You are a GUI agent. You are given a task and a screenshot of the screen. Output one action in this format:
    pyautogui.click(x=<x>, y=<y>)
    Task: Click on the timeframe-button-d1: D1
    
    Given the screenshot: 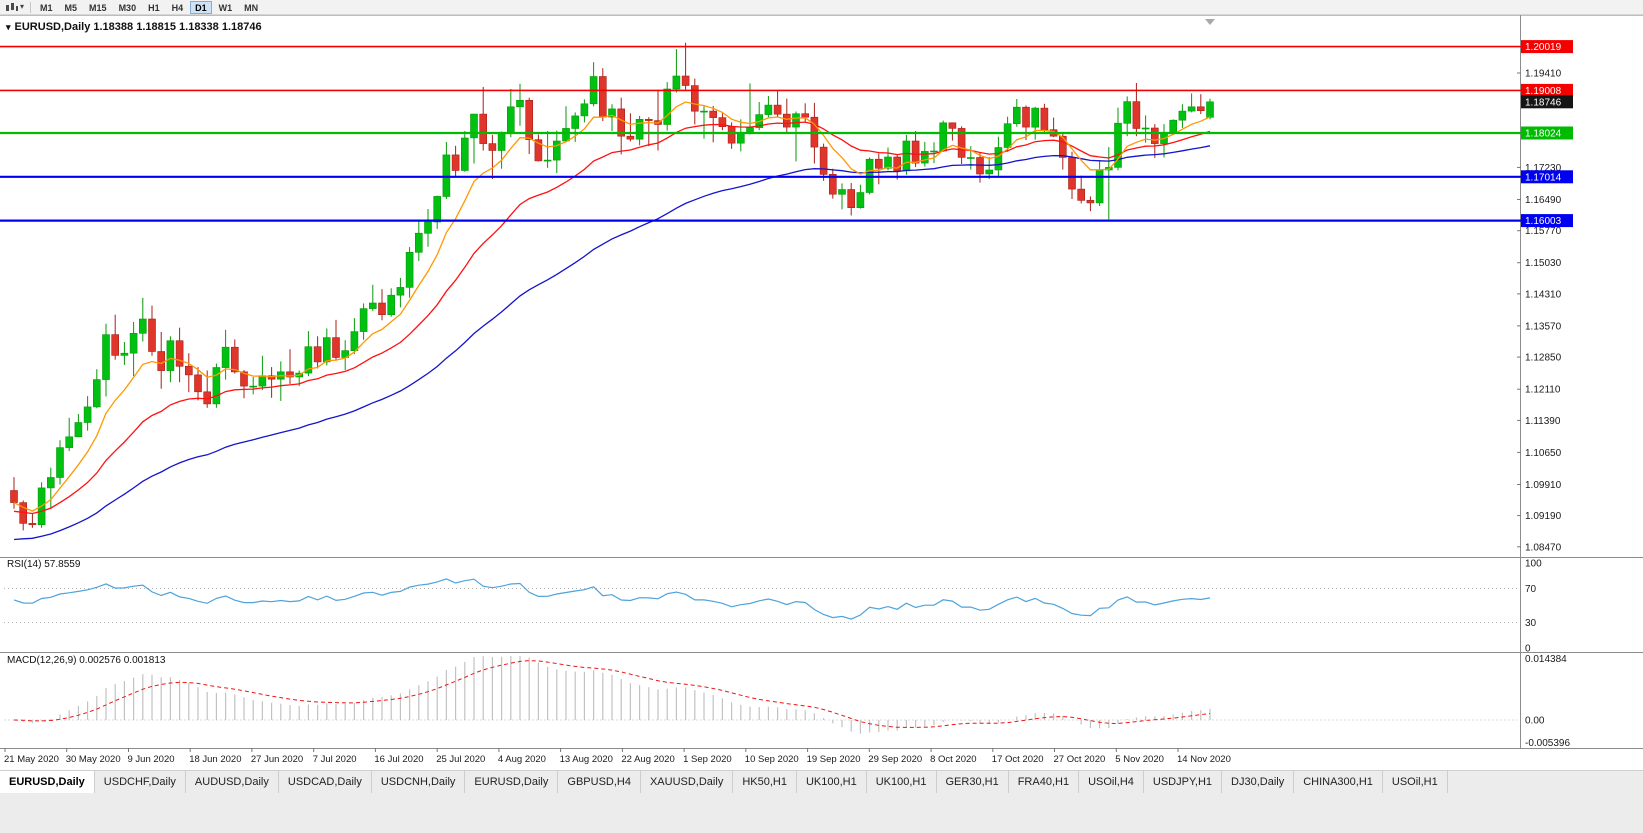 What is the action you would take?
    pyautogui.click(x=201, y=7)
    